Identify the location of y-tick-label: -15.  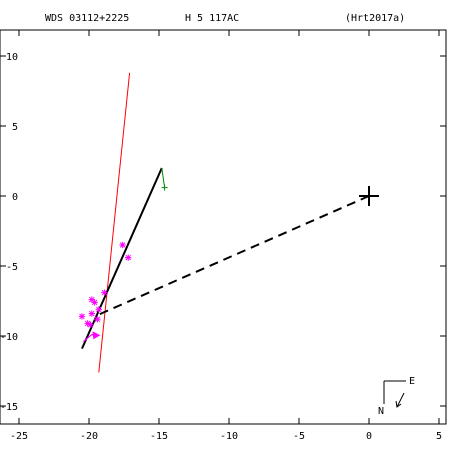
(9, 407).